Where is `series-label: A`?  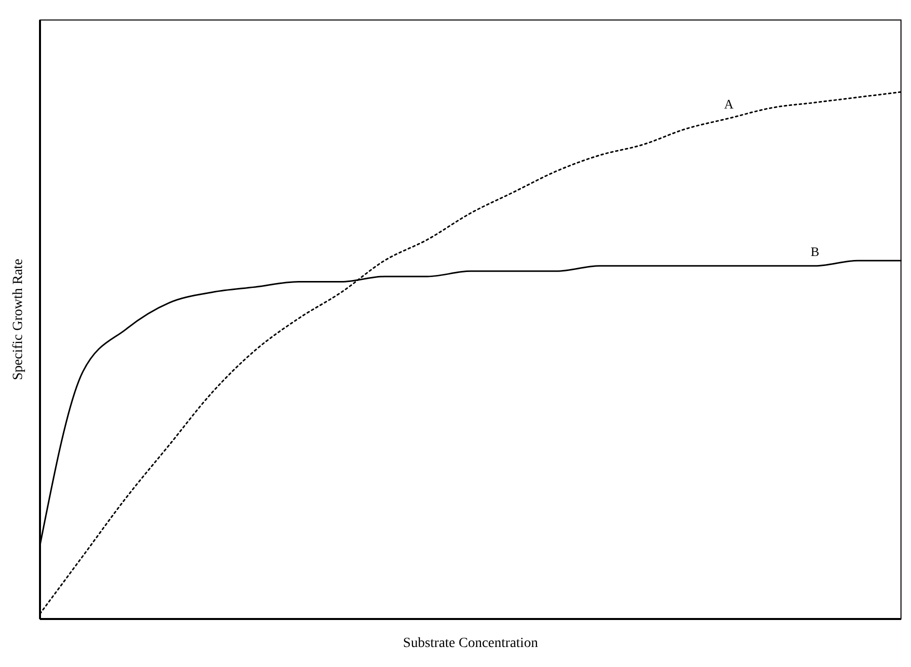
series-label: A is located at coordinates (729, 104).